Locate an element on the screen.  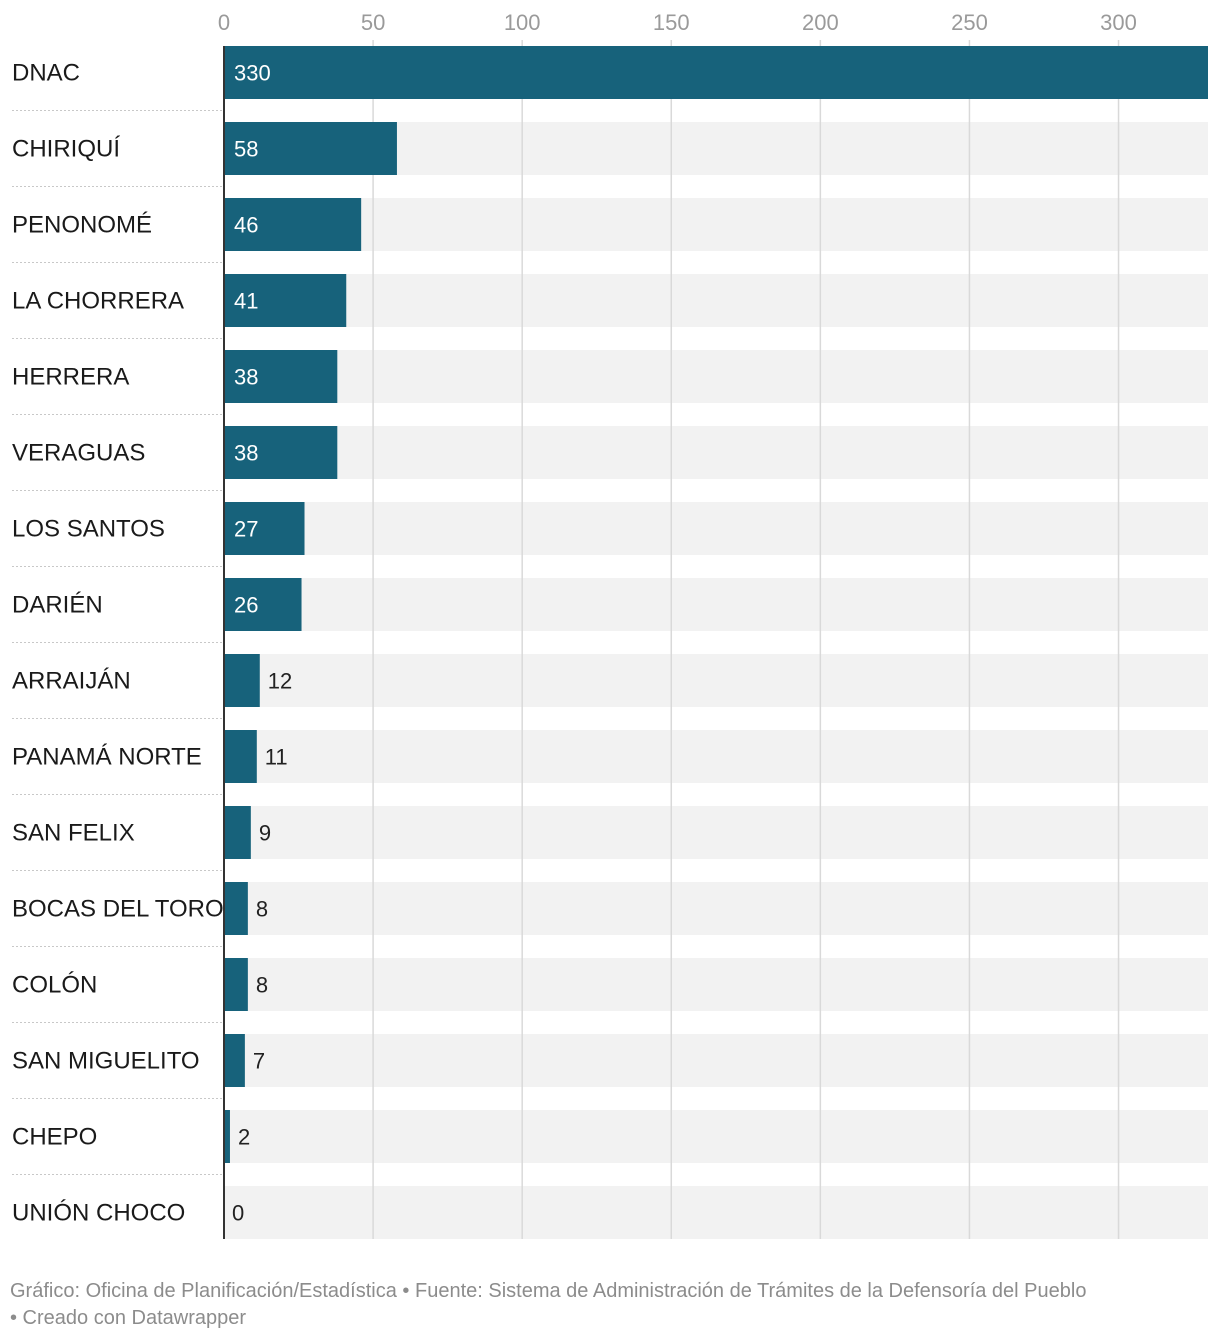
value-label: 26 is located at coordinates (246, 605).